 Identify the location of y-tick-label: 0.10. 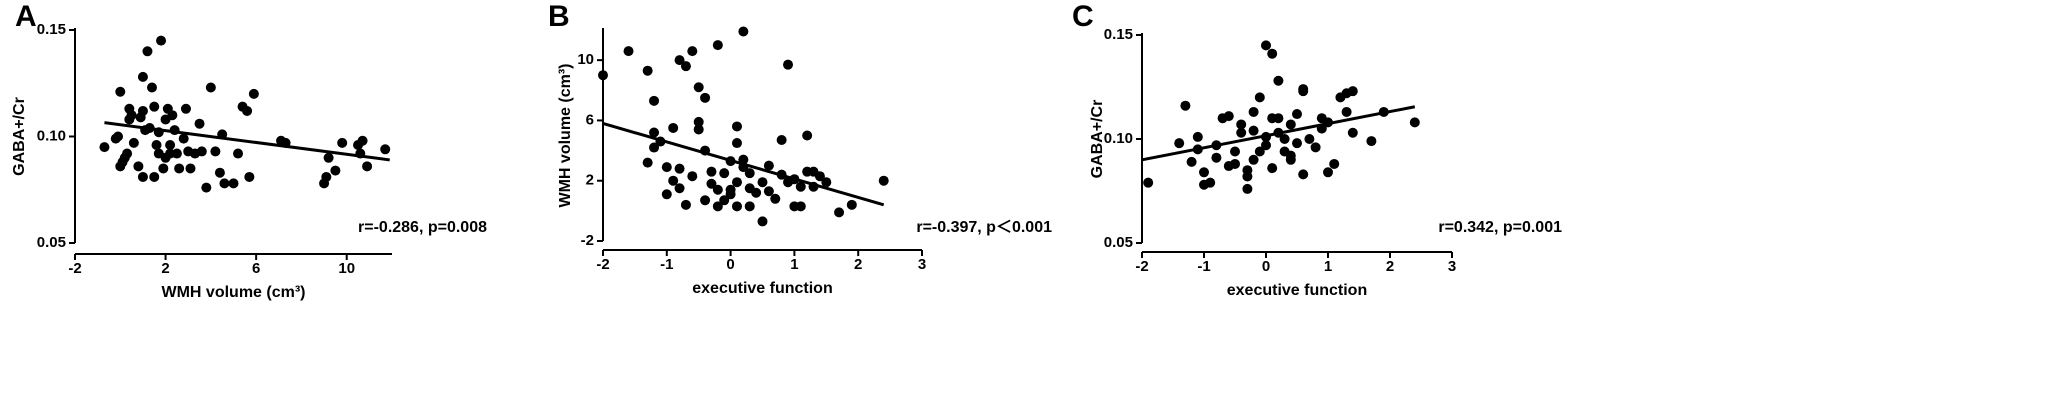
(1118, 138).